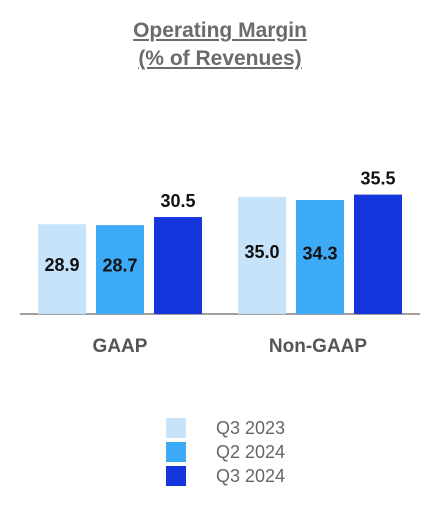 The image size is (440, 518). I want to click on bar-non-gaap-q3-2023, so click(262, 255).